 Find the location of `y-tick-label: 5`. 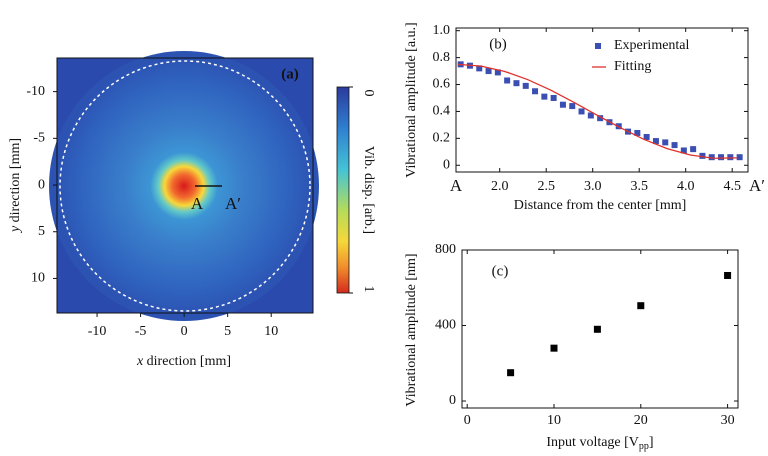

y-tick-label: 5 is located at coordinates (41, 231).